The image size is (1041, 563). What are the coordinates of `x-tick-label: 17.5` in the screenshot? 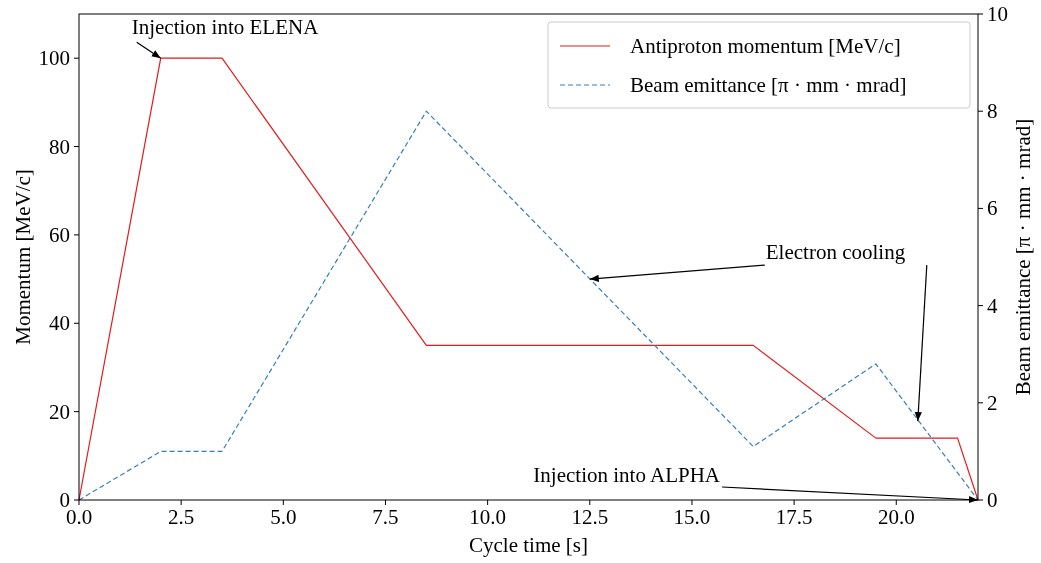 It's located at (794, 517).